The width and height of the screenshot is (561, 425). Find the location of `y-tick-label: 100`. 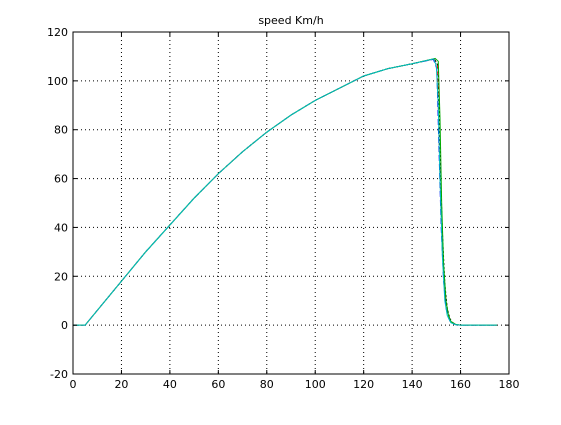

y-tick-label: 100 is located at coordinates (57, 81).